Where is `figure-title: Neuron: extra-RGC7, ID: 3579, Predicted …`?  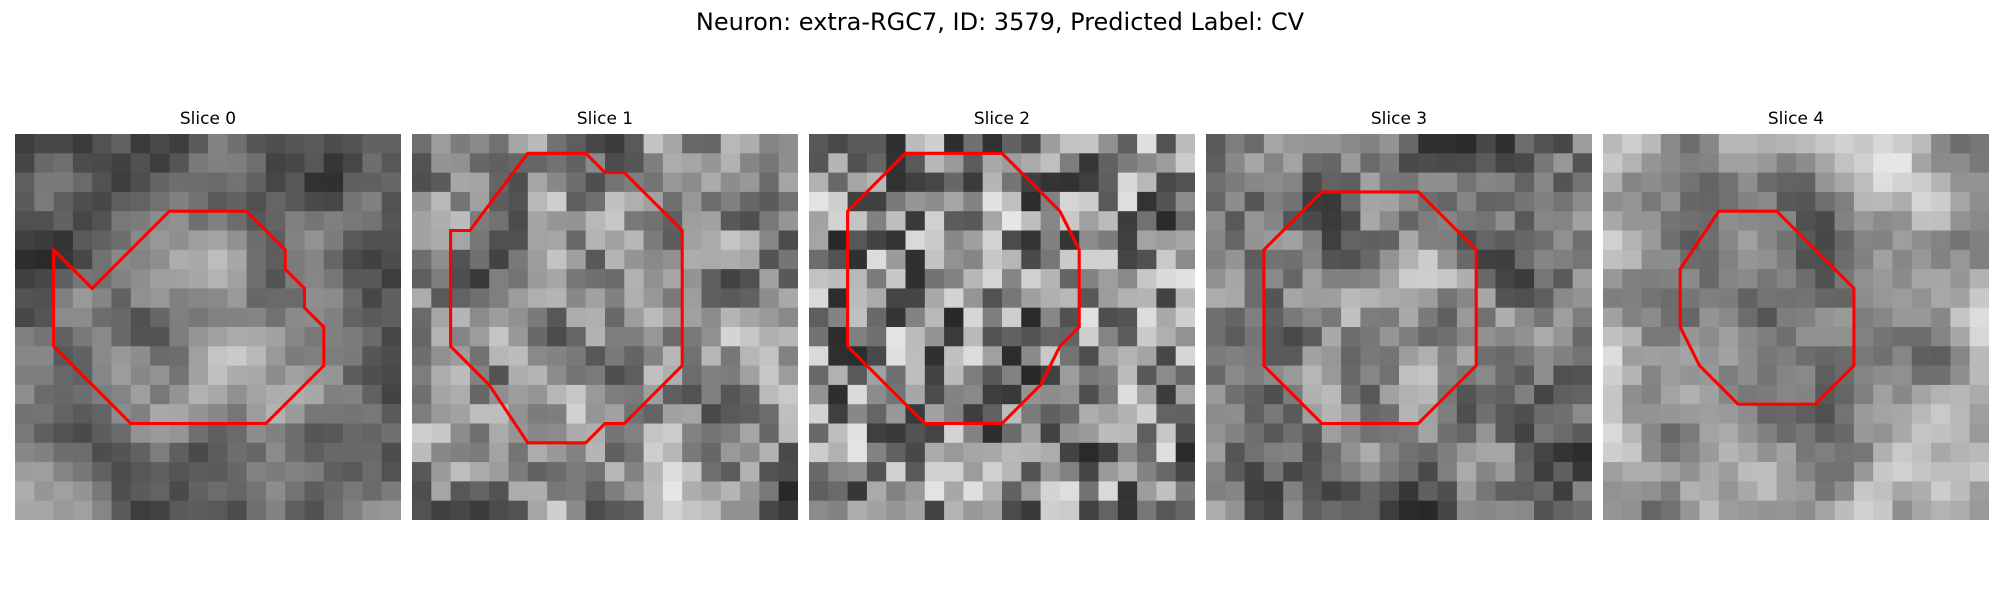
figure-title: Neuron: extra-RGC7, ID: 3579, Predicted … is located at coordinates (1000, 22).